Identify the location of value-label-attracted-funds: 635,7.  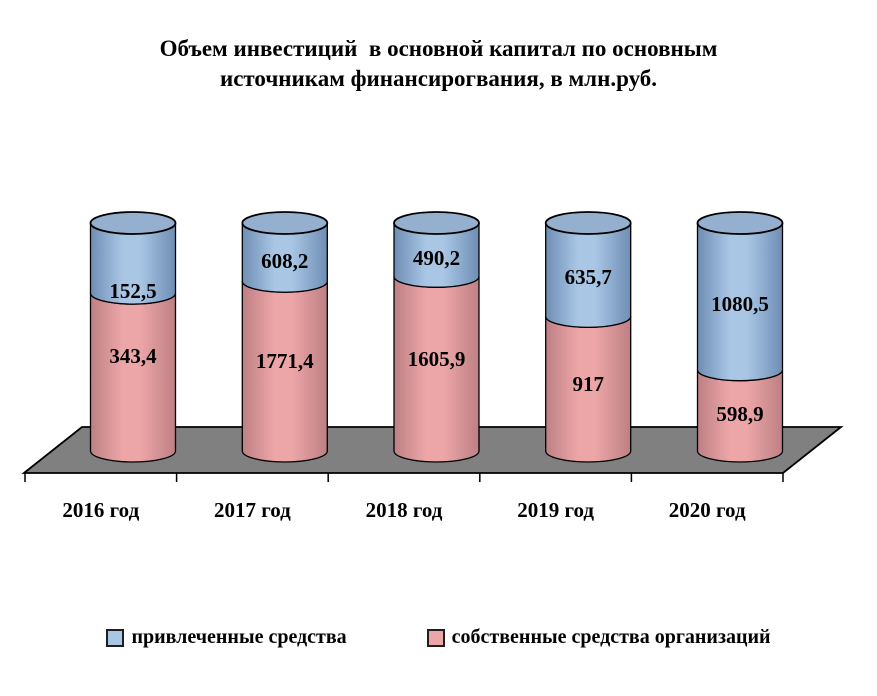
(588, 277).